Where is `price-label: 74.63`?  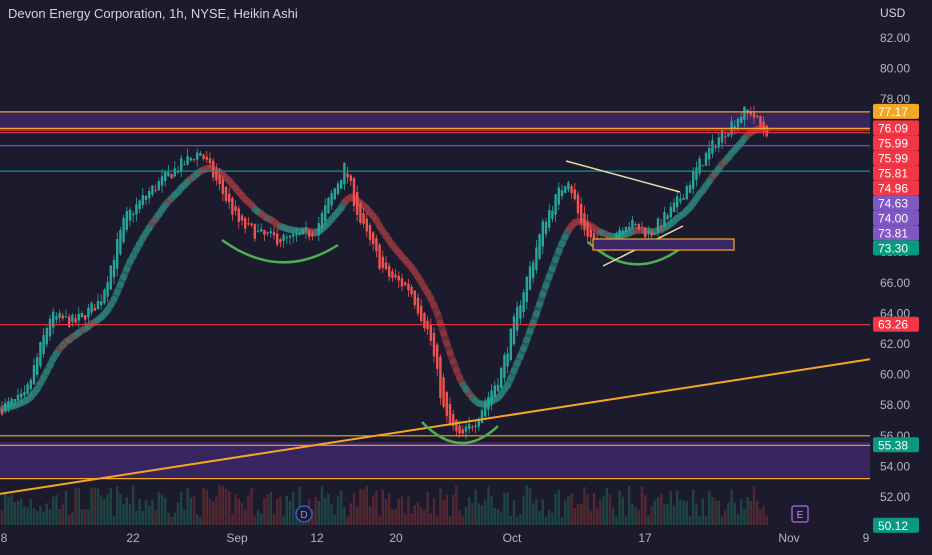
price-label: 74.63 is located at coordinates (896, 202).